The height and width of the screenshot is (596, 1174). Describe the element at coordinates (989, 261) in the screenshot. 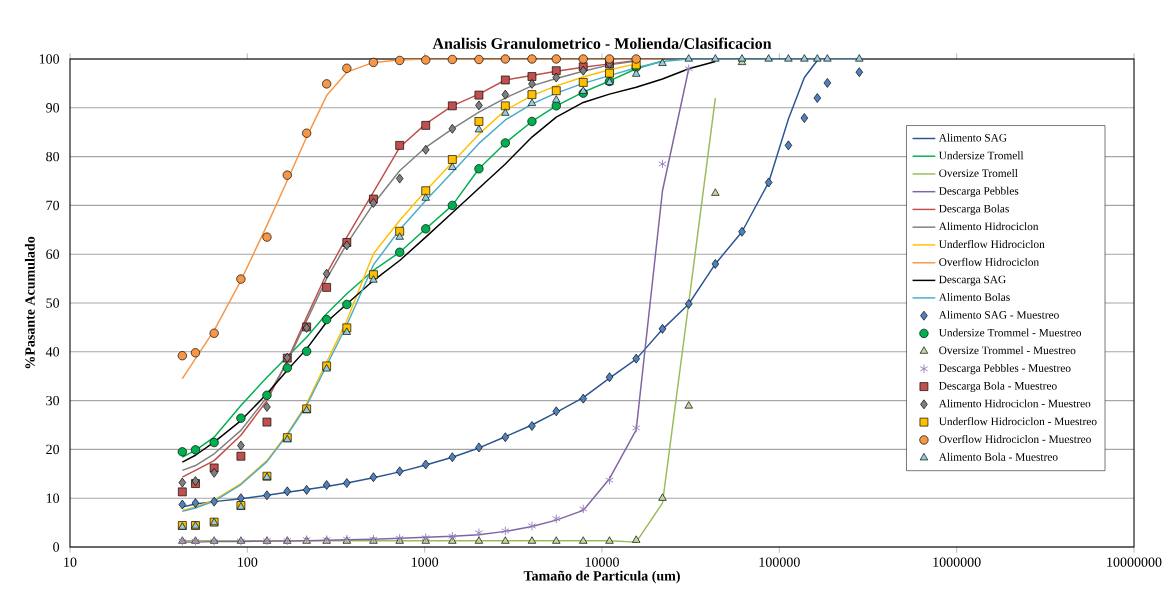

I see `legend-label: Overflow Hidrociclon` at that location.